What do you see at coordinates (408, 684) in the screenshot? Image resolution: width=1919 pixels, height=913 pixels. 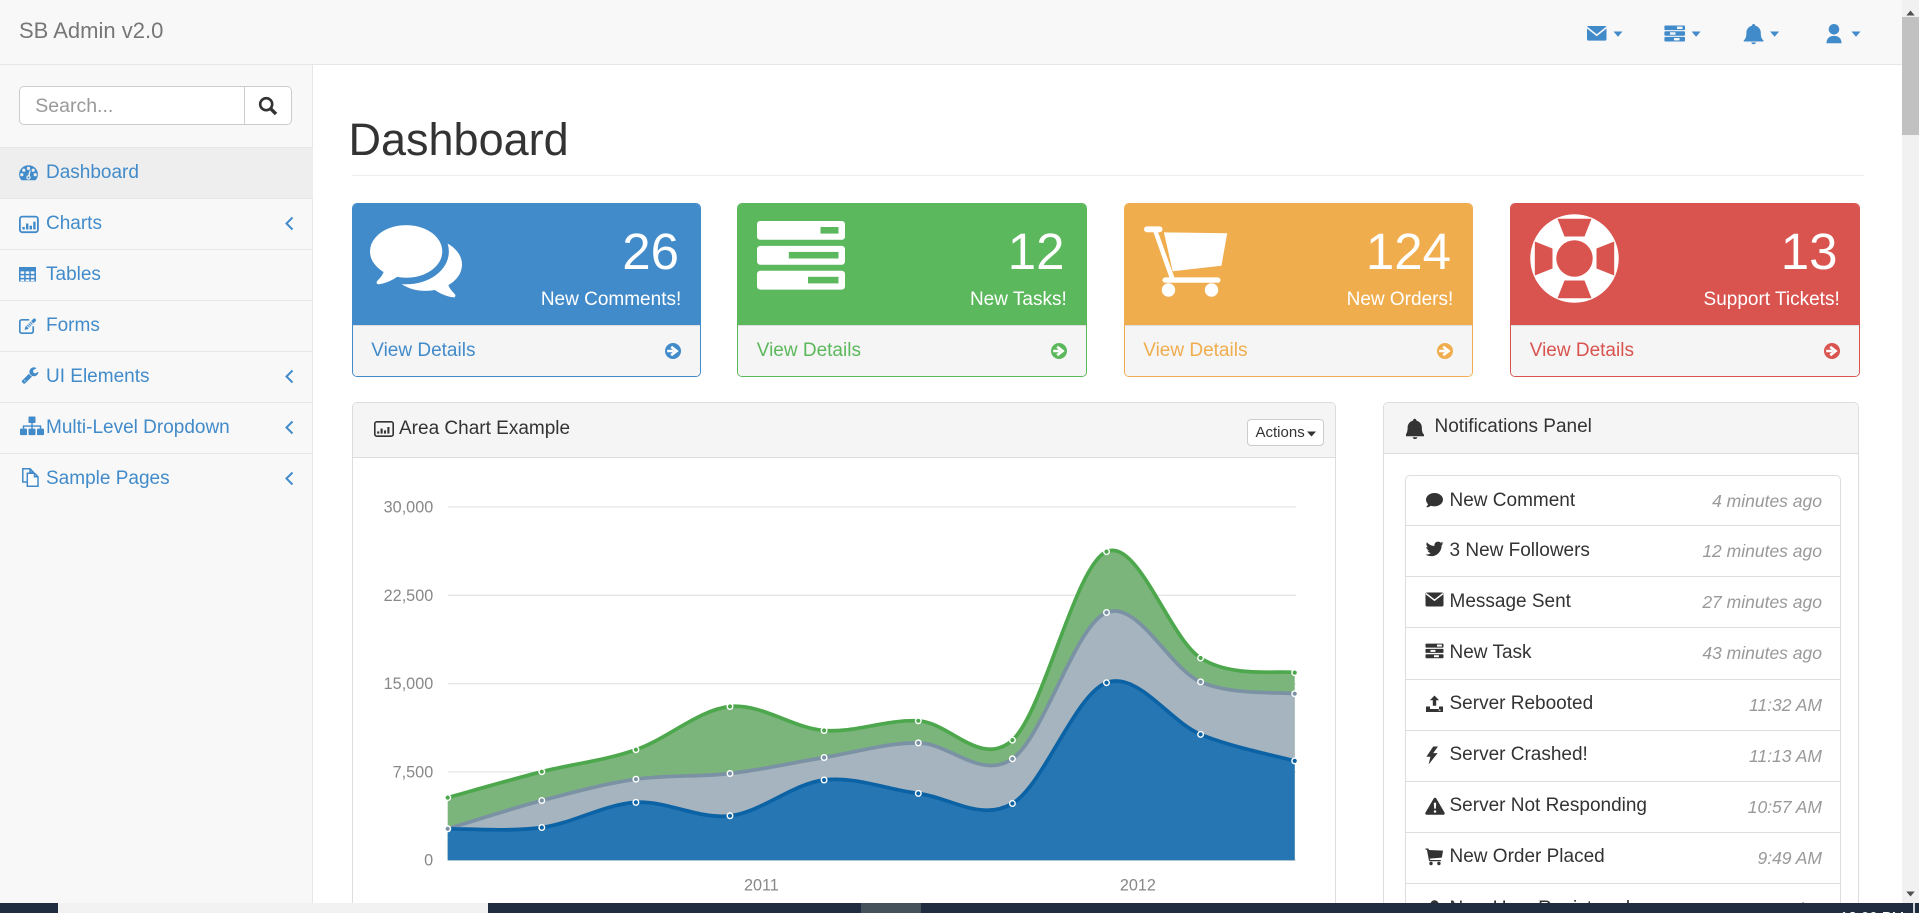 I see `svg-text: 15,000` at bounding box center [408, 684].